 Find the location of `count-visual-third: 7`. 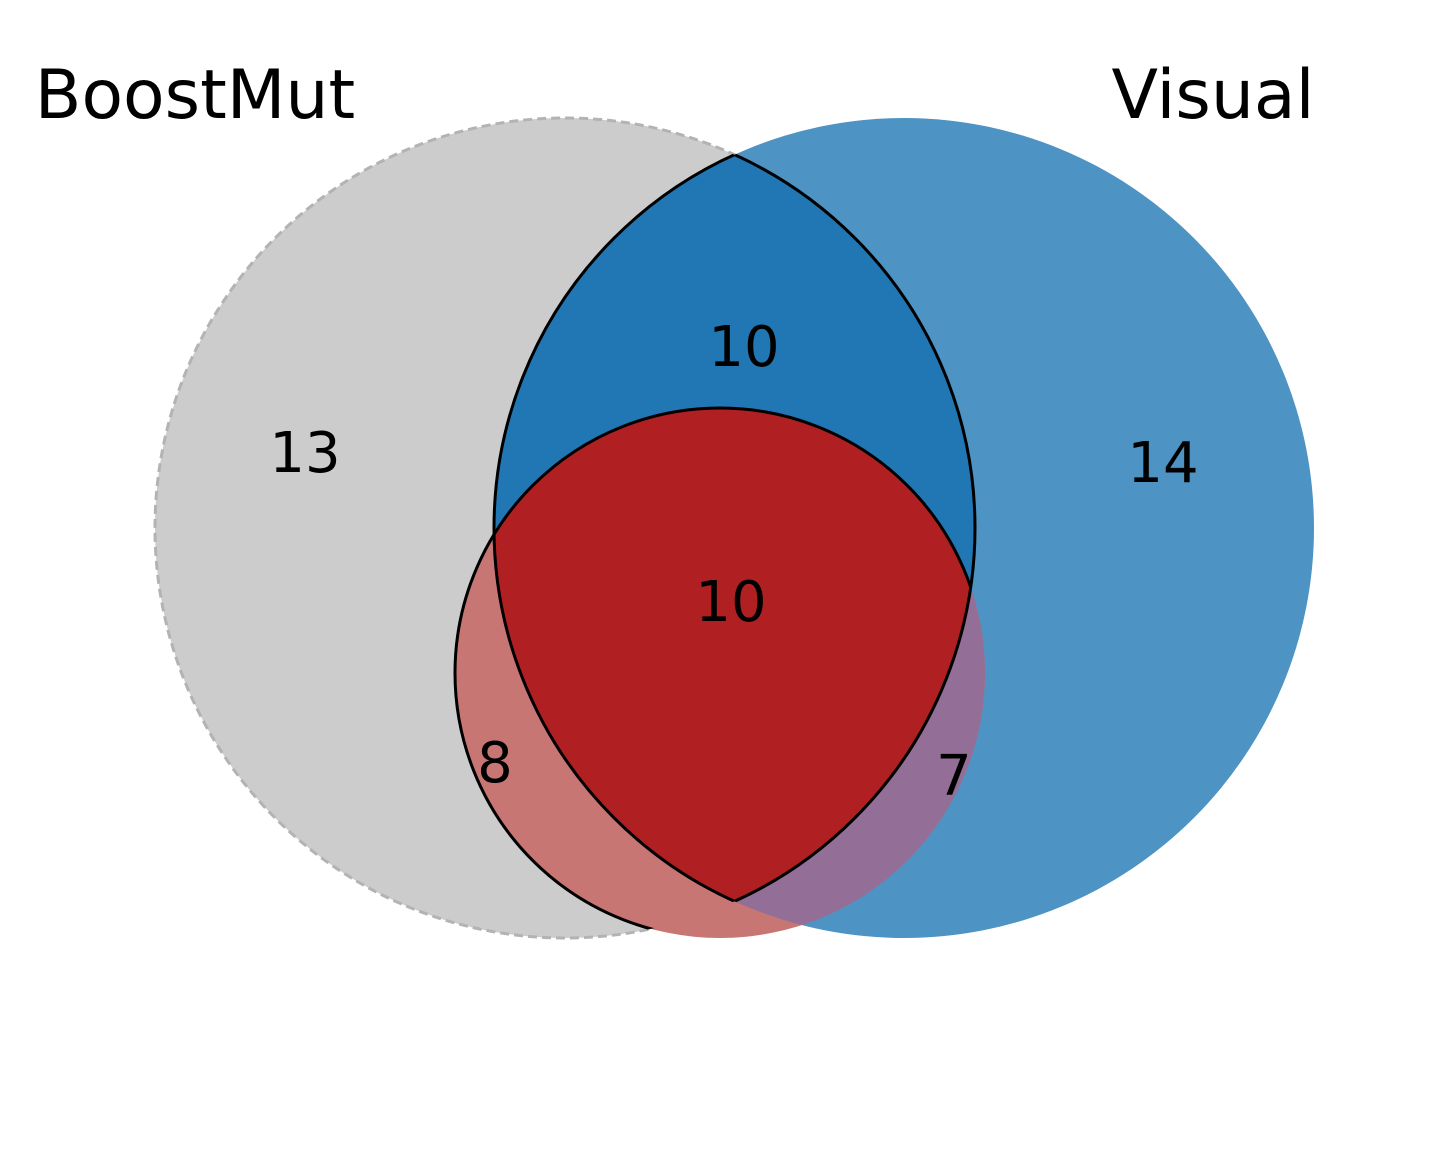

count-visual-third: 7 is located at coordinates (954, 776).